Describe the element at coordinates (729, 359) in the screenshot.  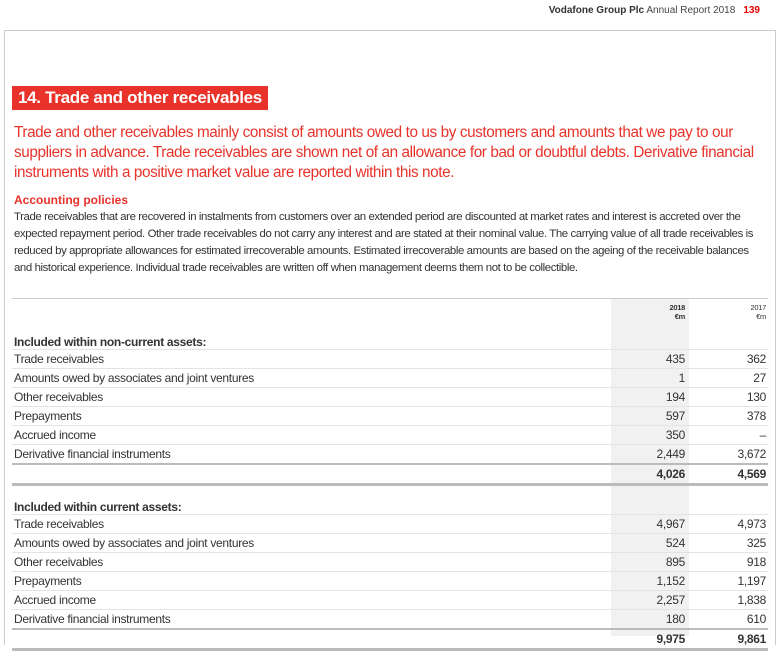
I see `value-2017: 362` at that location.